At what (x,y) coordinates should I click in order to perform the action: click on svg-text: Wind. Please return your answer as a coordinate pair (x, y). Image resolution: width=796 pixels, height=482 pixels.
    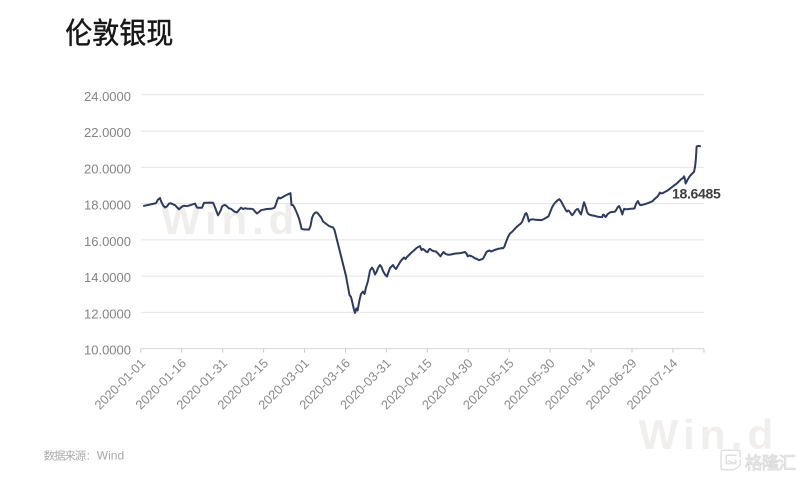
    Looking at the image, I should click on (110, 455).